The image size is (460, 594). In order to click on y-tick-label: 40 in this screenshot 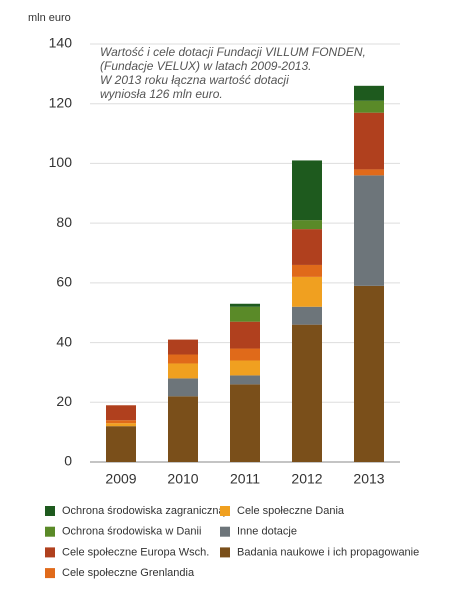, I will do `click(64, 341)`.